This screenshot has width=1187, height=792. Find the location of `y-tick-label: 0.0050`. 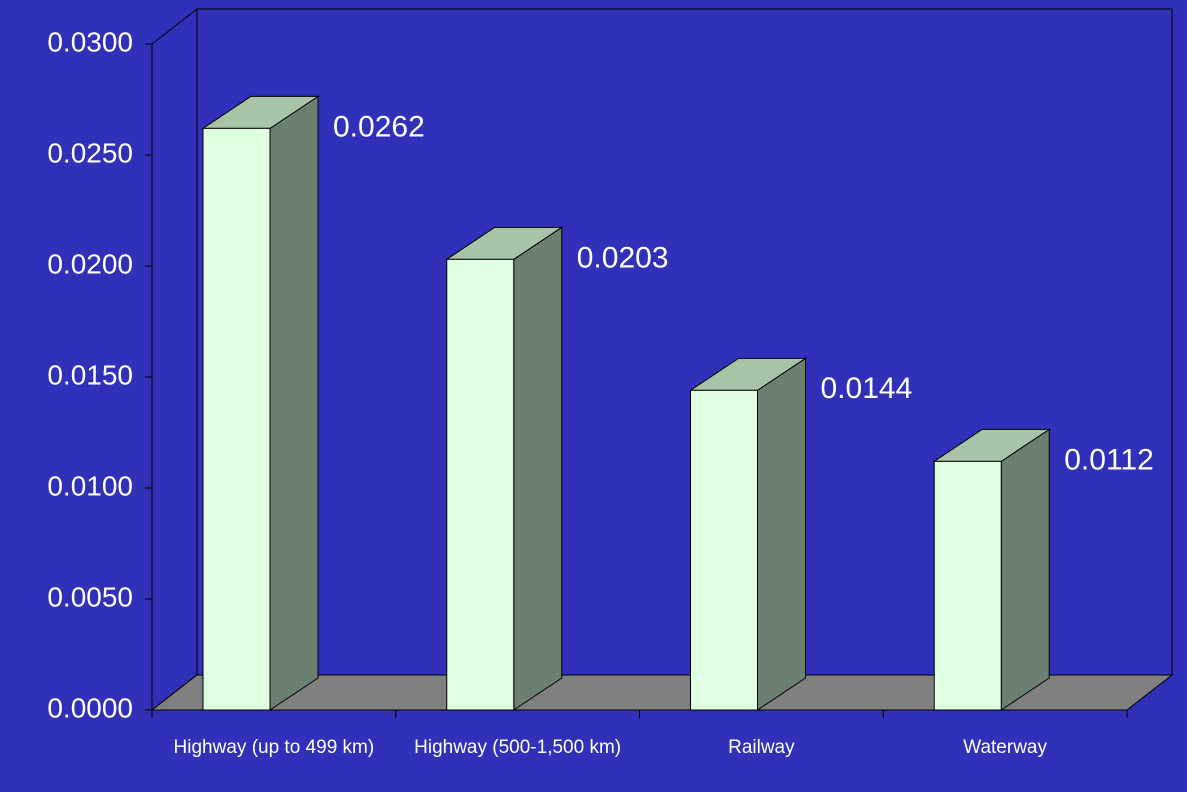

y-tick-label: 0.0050 is located at coordinates (90, 596).